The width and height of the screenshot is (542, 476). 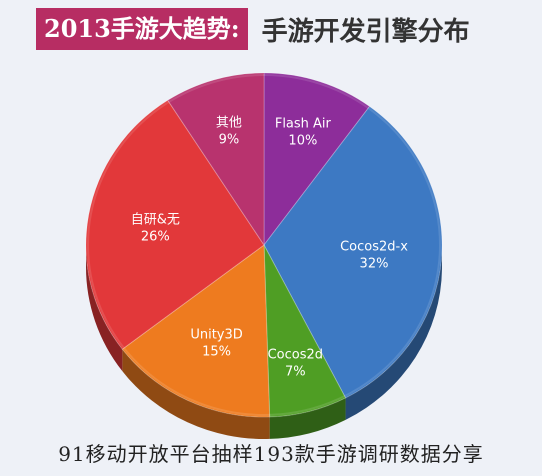 What do you see at coordinates (374, 246) in the screenshot?
I see `slice-name-cocos2d-x: Cocos2d-x` at bounding box center [374, 246].